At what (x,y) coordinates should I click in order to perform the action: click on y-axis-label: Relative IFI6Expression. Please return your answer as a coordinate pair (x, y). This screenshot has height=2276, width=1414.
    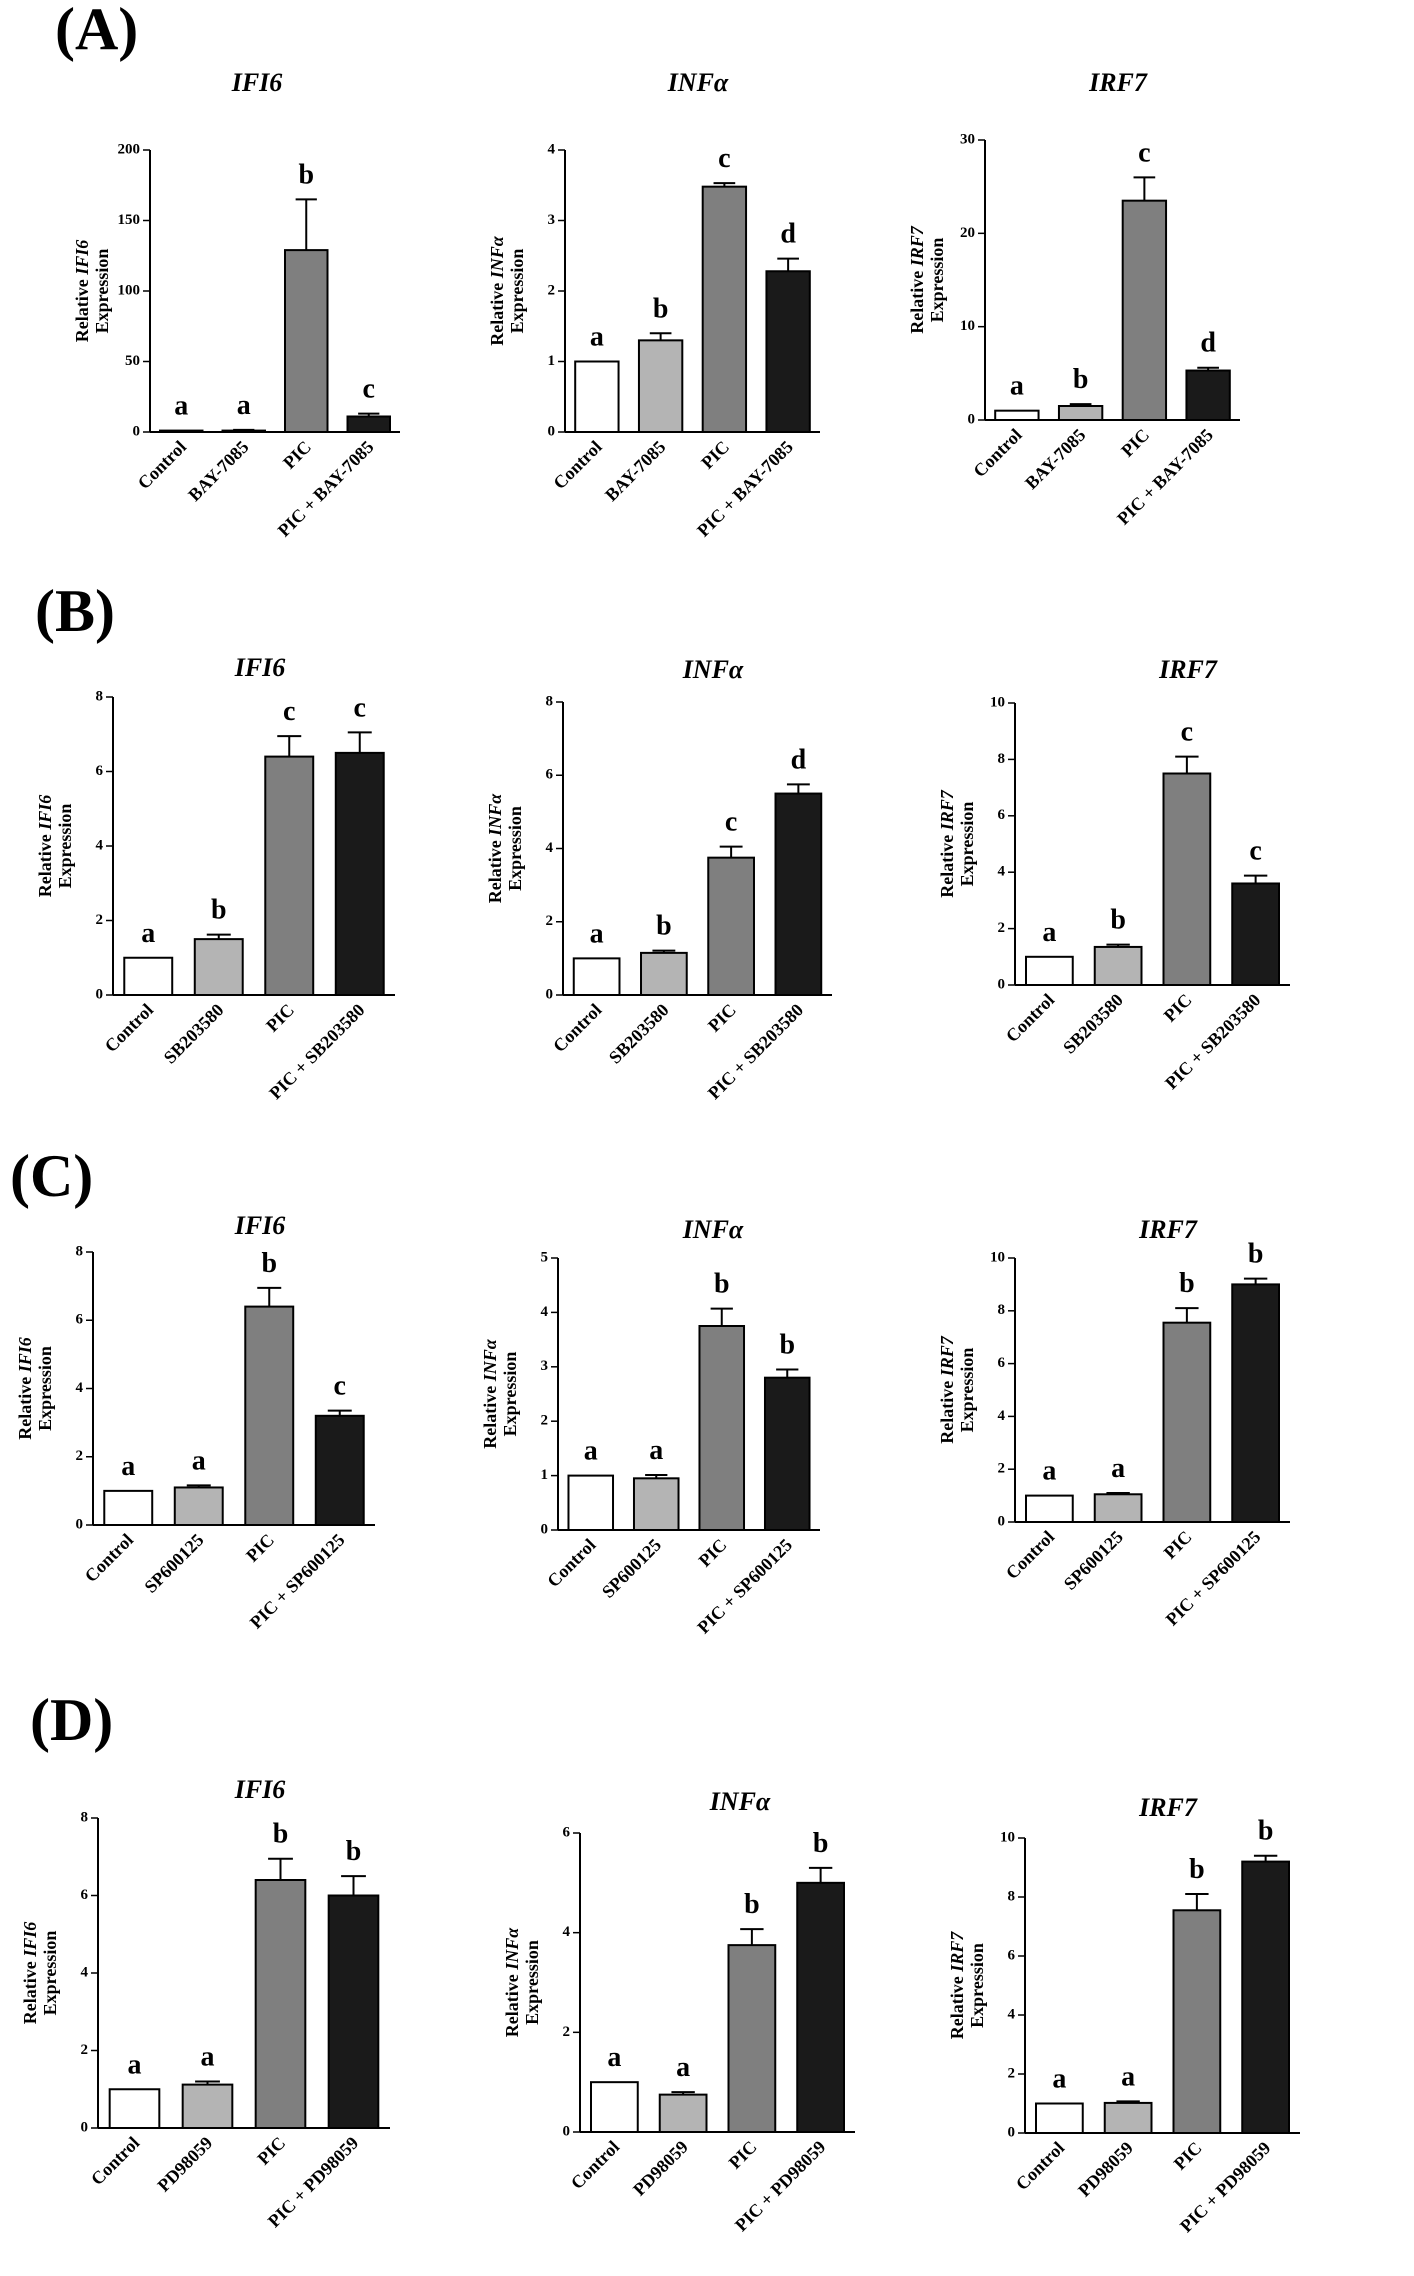
    Looking at the image, I should click on (55, 846).